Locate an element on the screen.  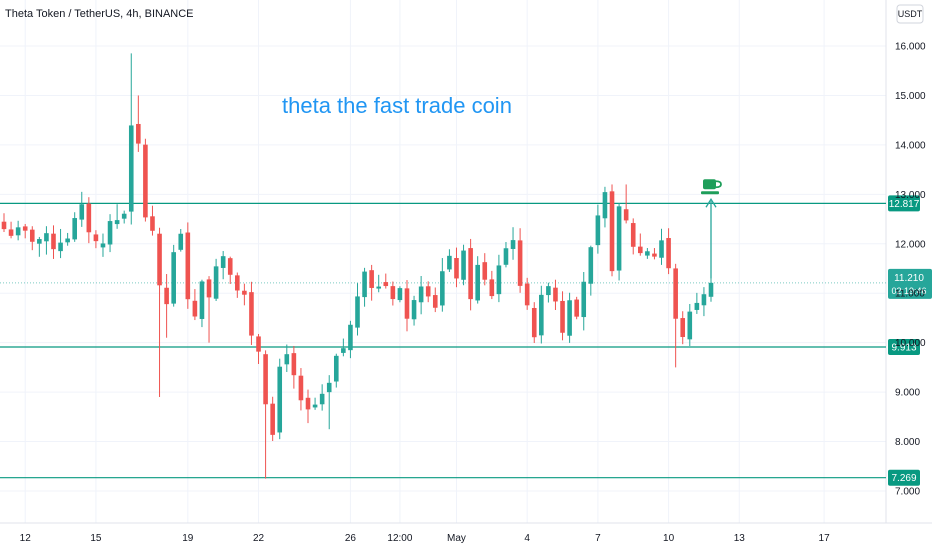
coffee-cup-icon is located at coordinates (711, 187).